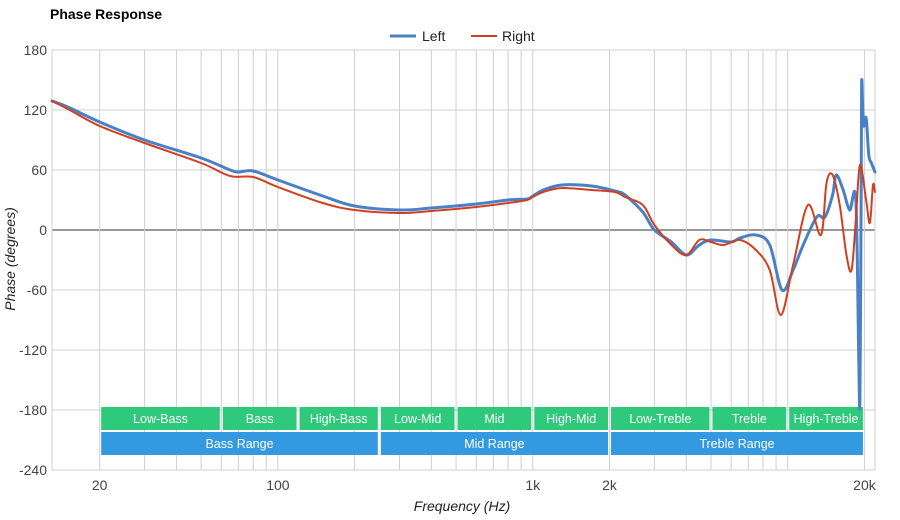  I want to click on band-label: High-Treble, so click(826, 419).